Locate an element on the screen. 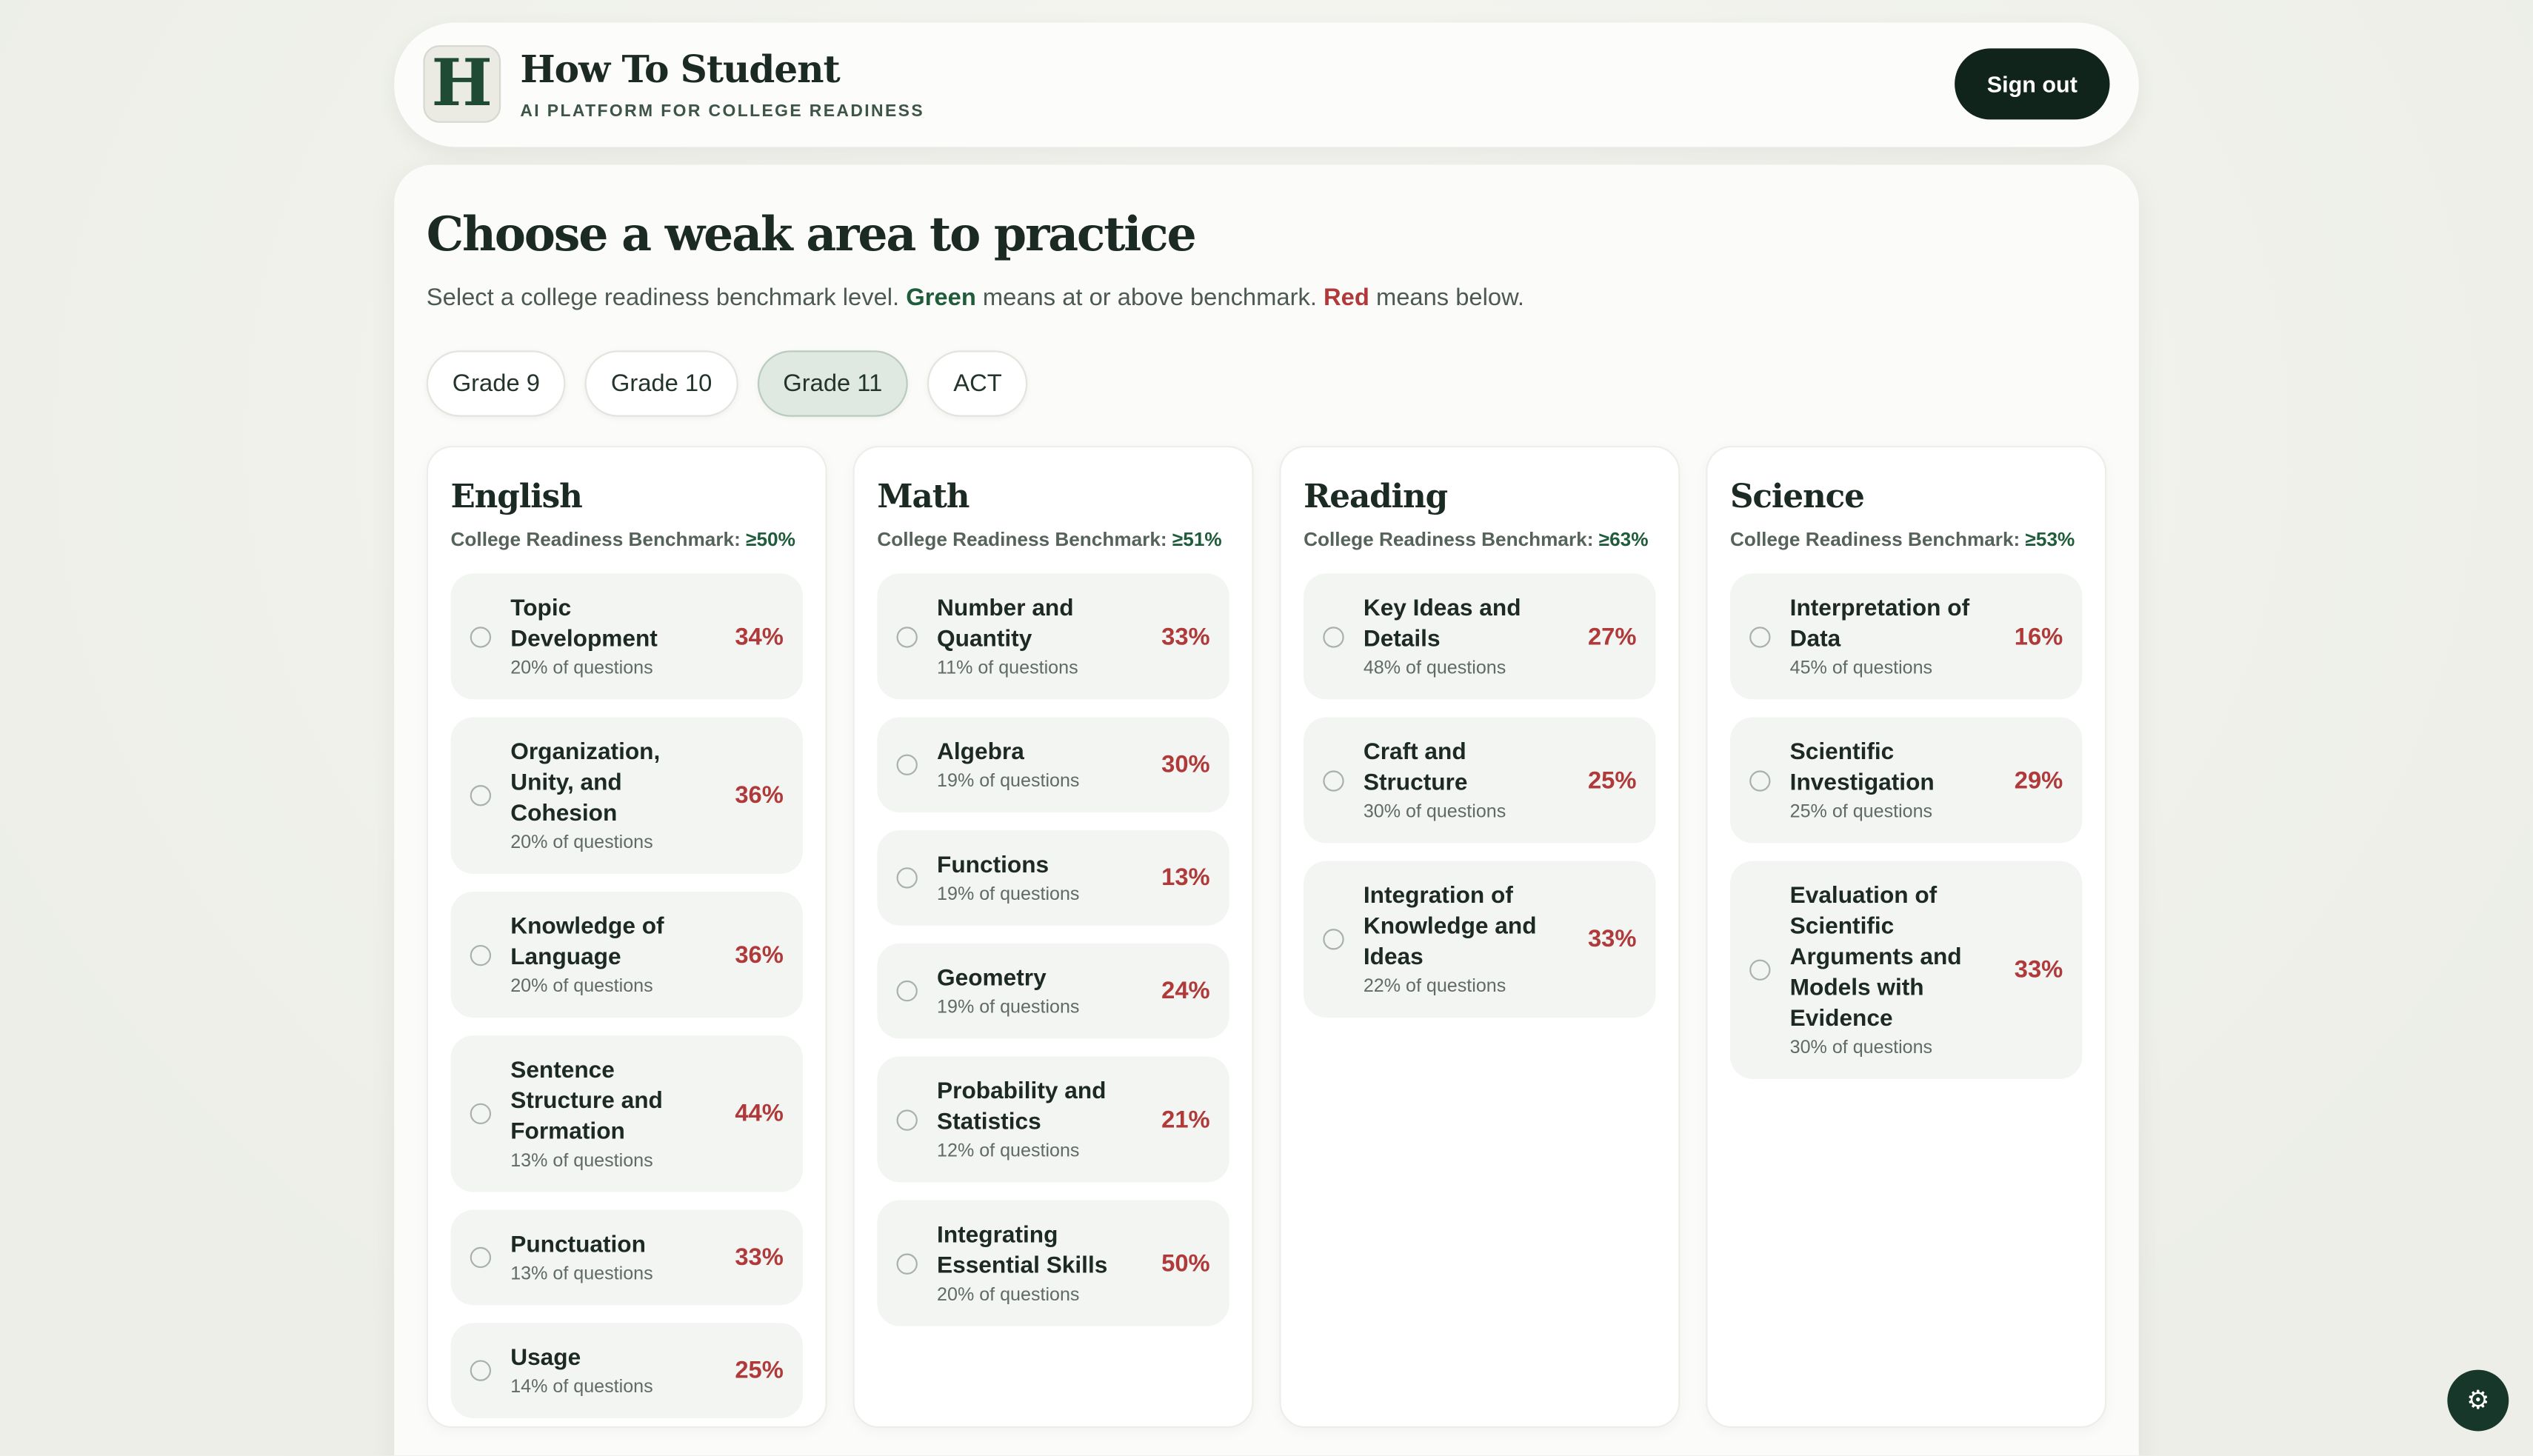 The width and height of the screenshot is (2533, 1456). topic-text: Functions 19% of questions is located at coordinates (1043, 878).